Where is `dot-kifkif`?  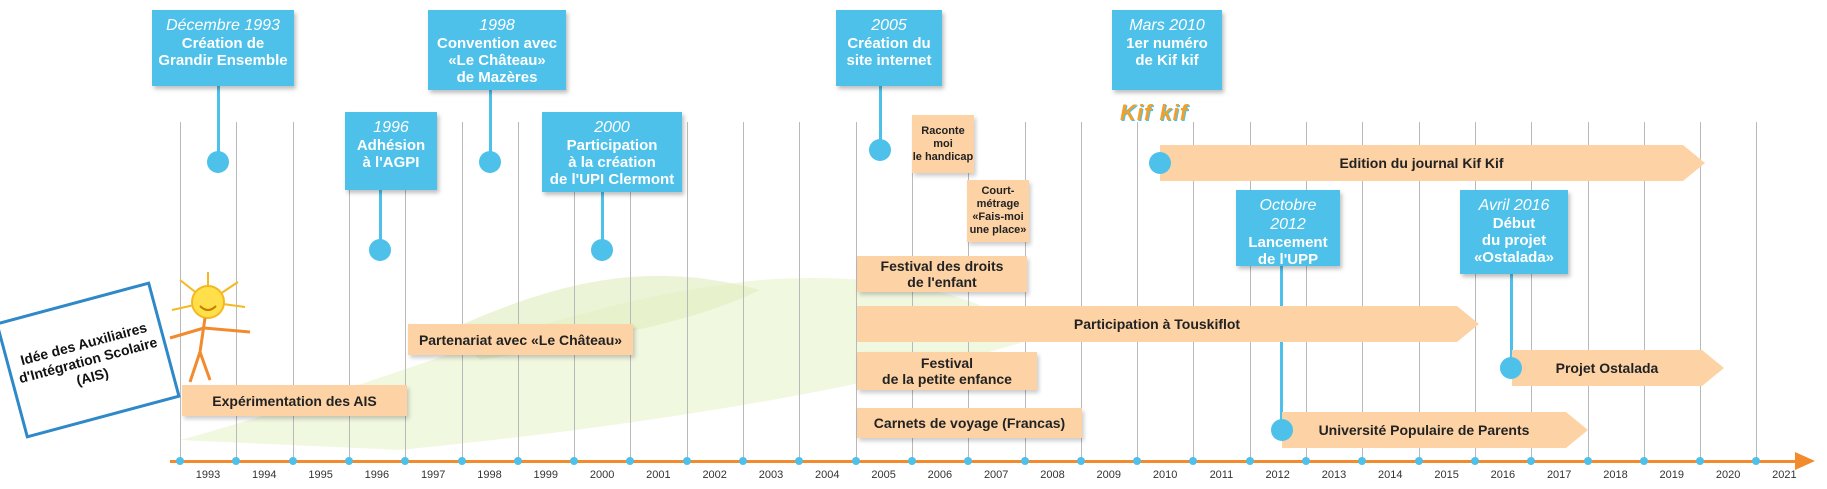
dot-kifkif is located at coordinates (1160, 163).